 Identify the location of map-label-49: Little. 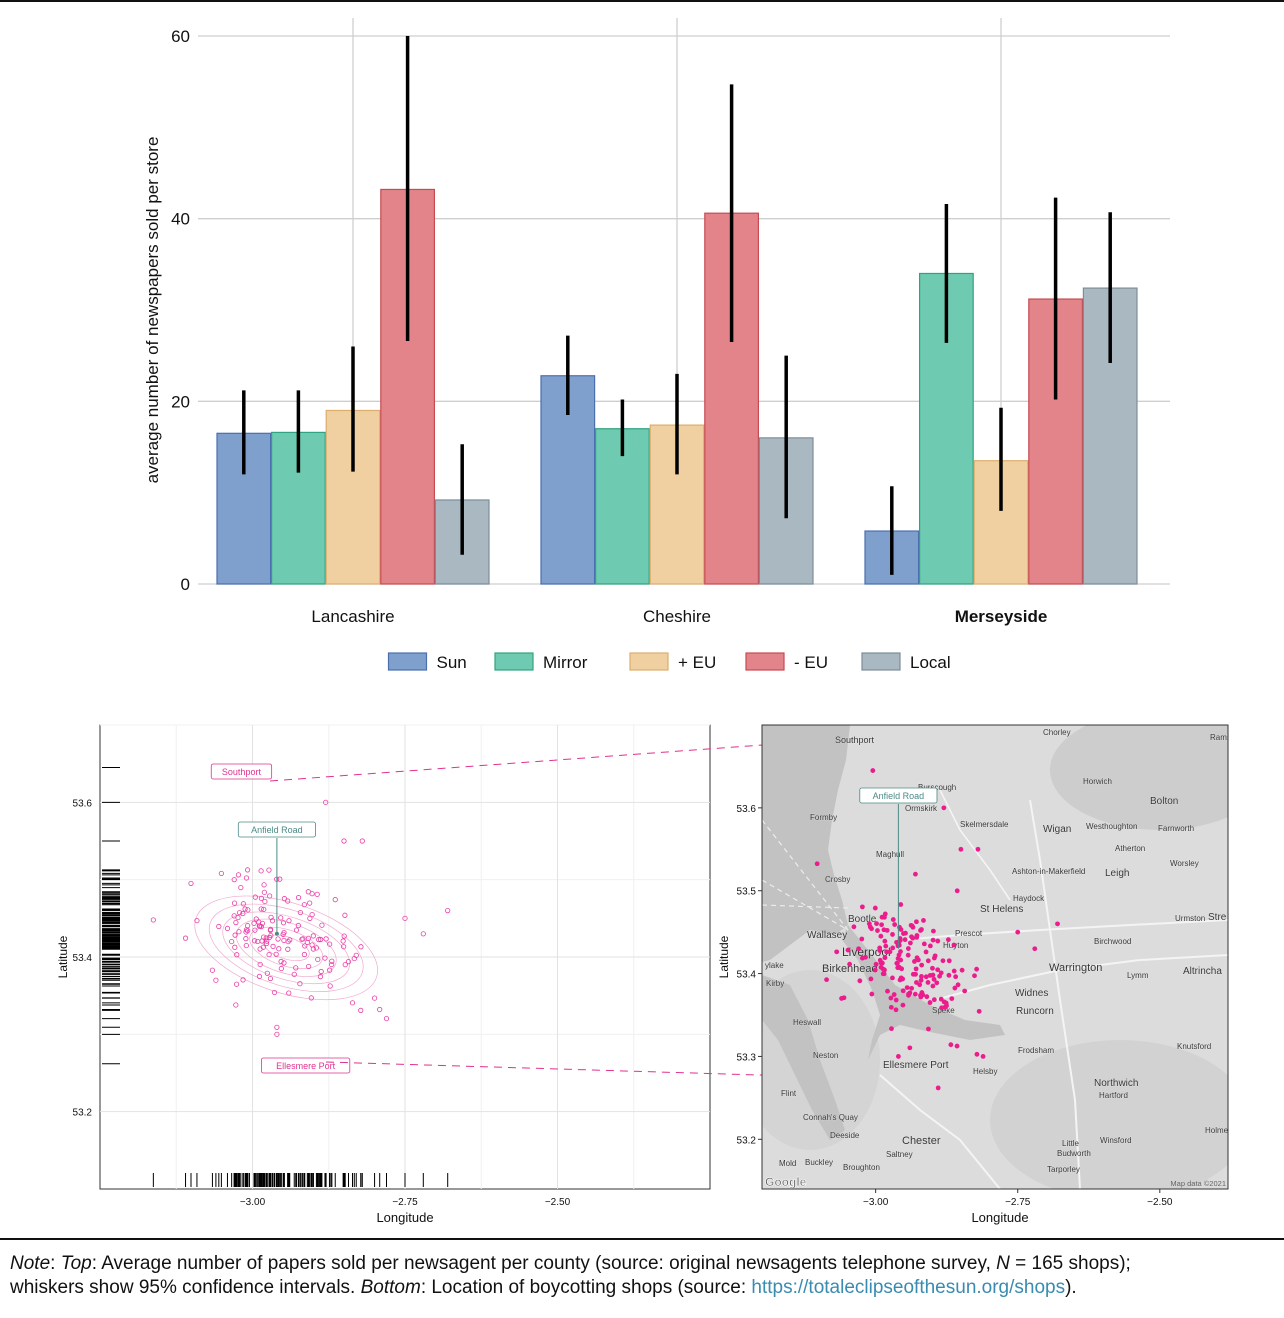
(1070, 1143).